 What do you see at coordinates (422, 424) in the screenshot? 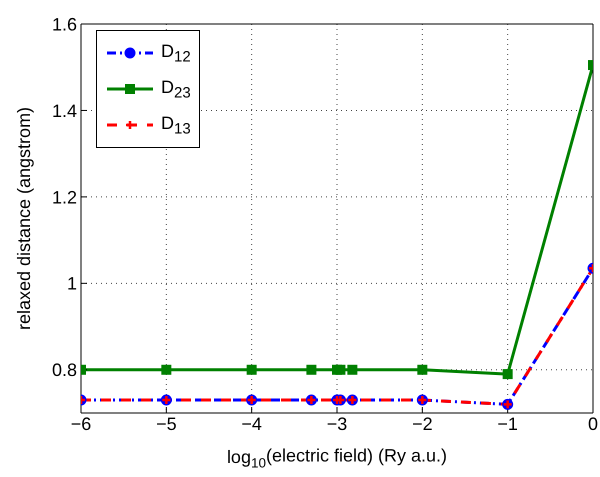
I see `x-tick-label: −2` at bounding box center [422, 424].